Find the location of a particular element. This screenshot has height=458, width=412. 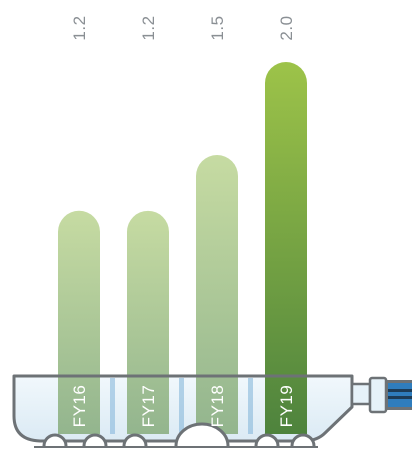

category-label-fy17: FY17 is located at coordinates (148, 406).